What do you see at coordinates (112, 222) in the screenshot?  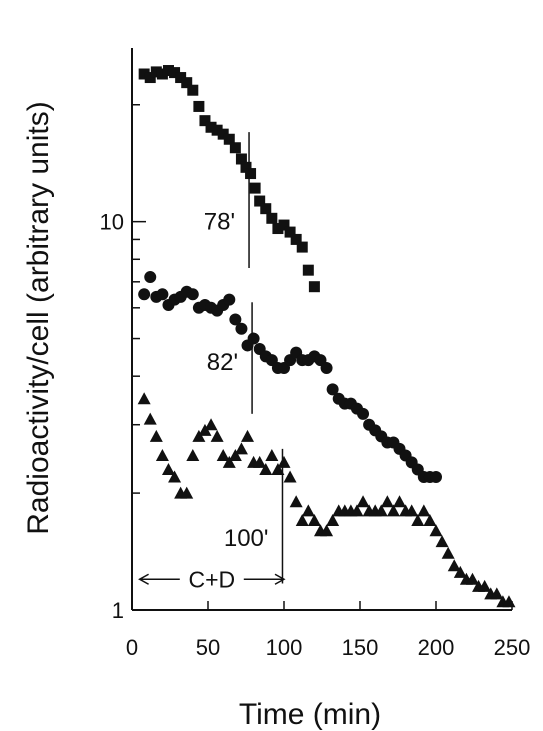 I see `y-tick-label: 10` at bounding box center [112, 222].